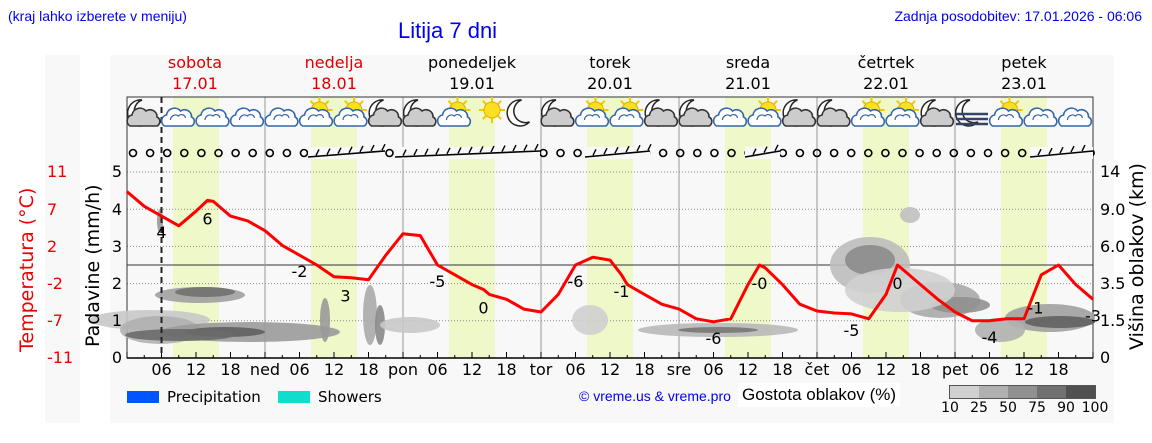 The width and height of the screenshot is (1152, 443). What do you see at coordinates (819, 395) in the screenshot?
I see `cloud-density-label: Gostota oblakov (%)` at bounding box center [819, 395].